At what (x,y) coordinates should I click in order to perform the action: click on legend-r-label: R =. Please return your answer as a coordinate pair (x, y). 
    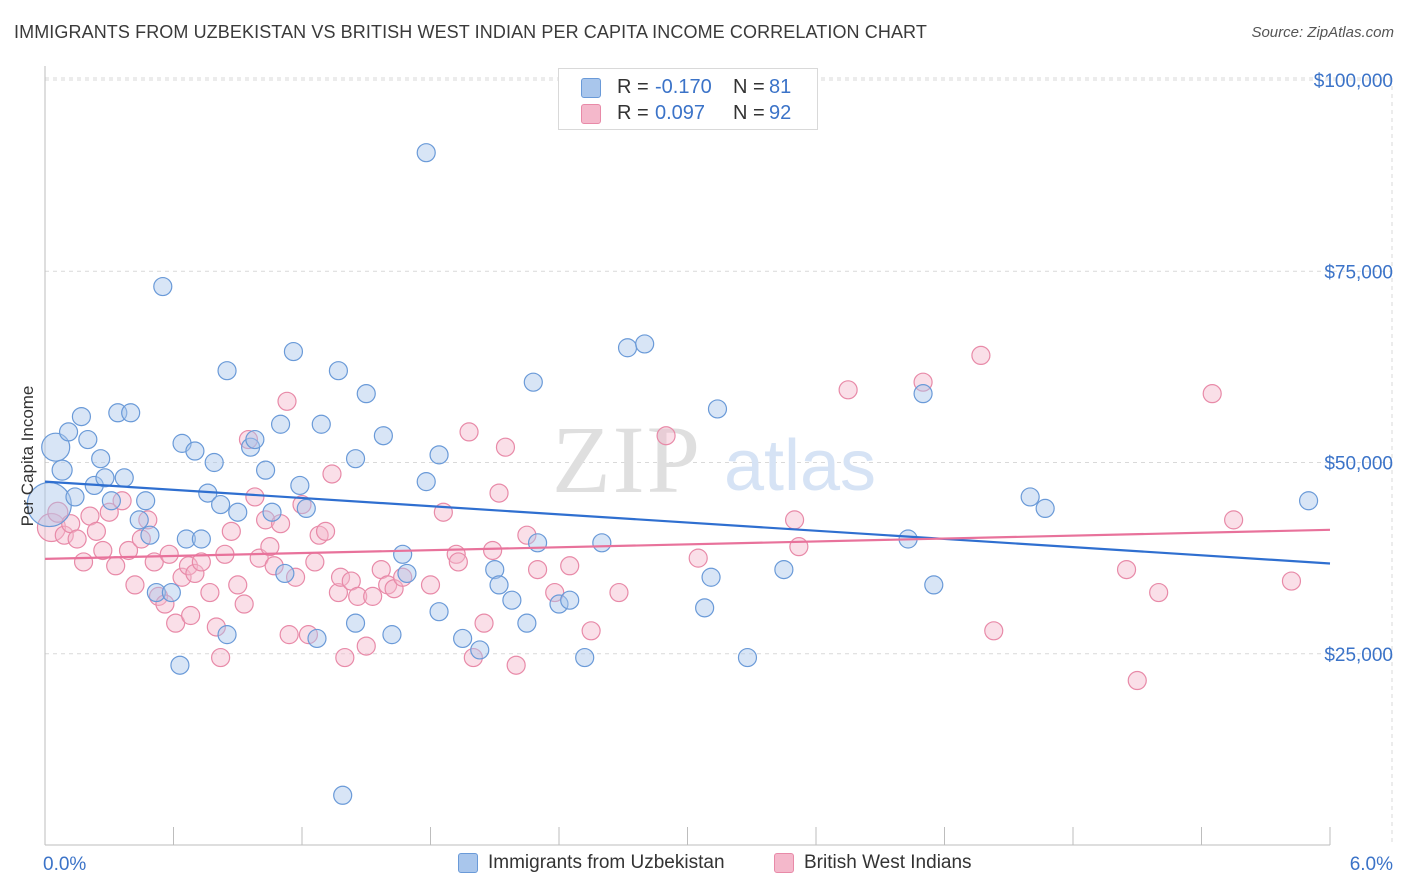
    Looking at the image, I should click on (633, 113).